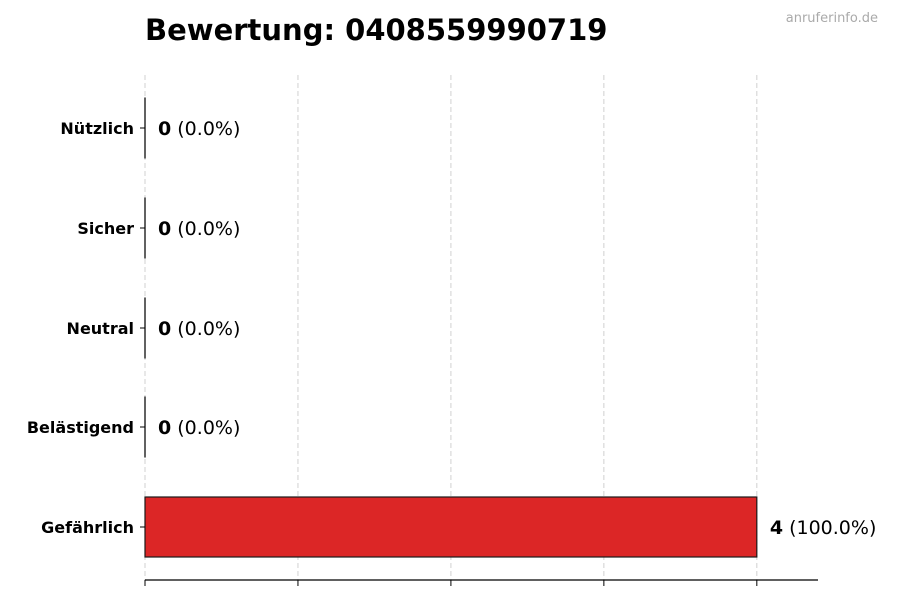 The height and width of the screenshot is (600, 900). What do you see at coordinates (87, 527) in the screenshot?
I see `category-label: Gefährlich` at bounding box center [87, 527].